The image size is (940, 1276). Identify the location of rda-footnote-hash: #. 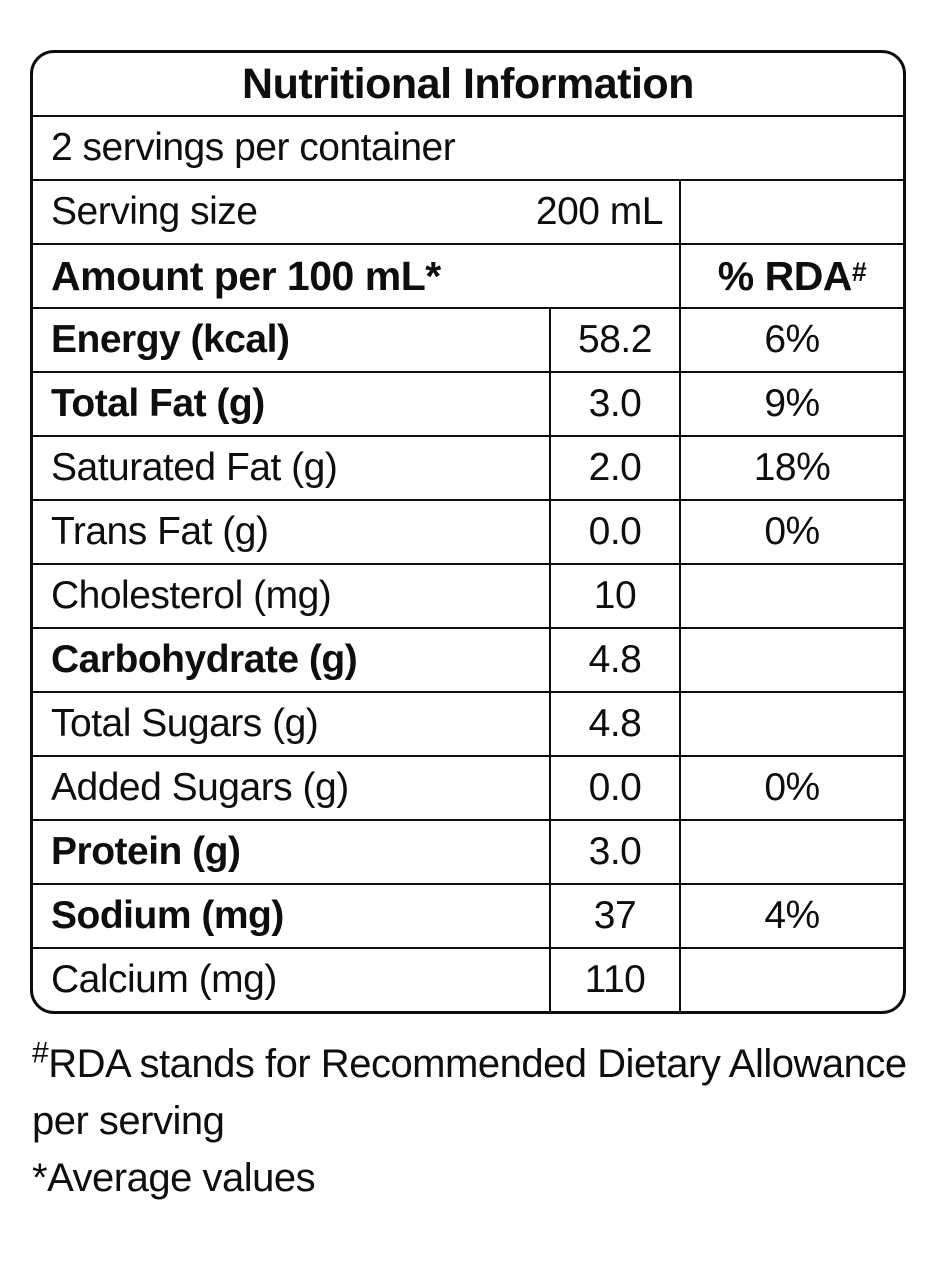
(40, 1053).